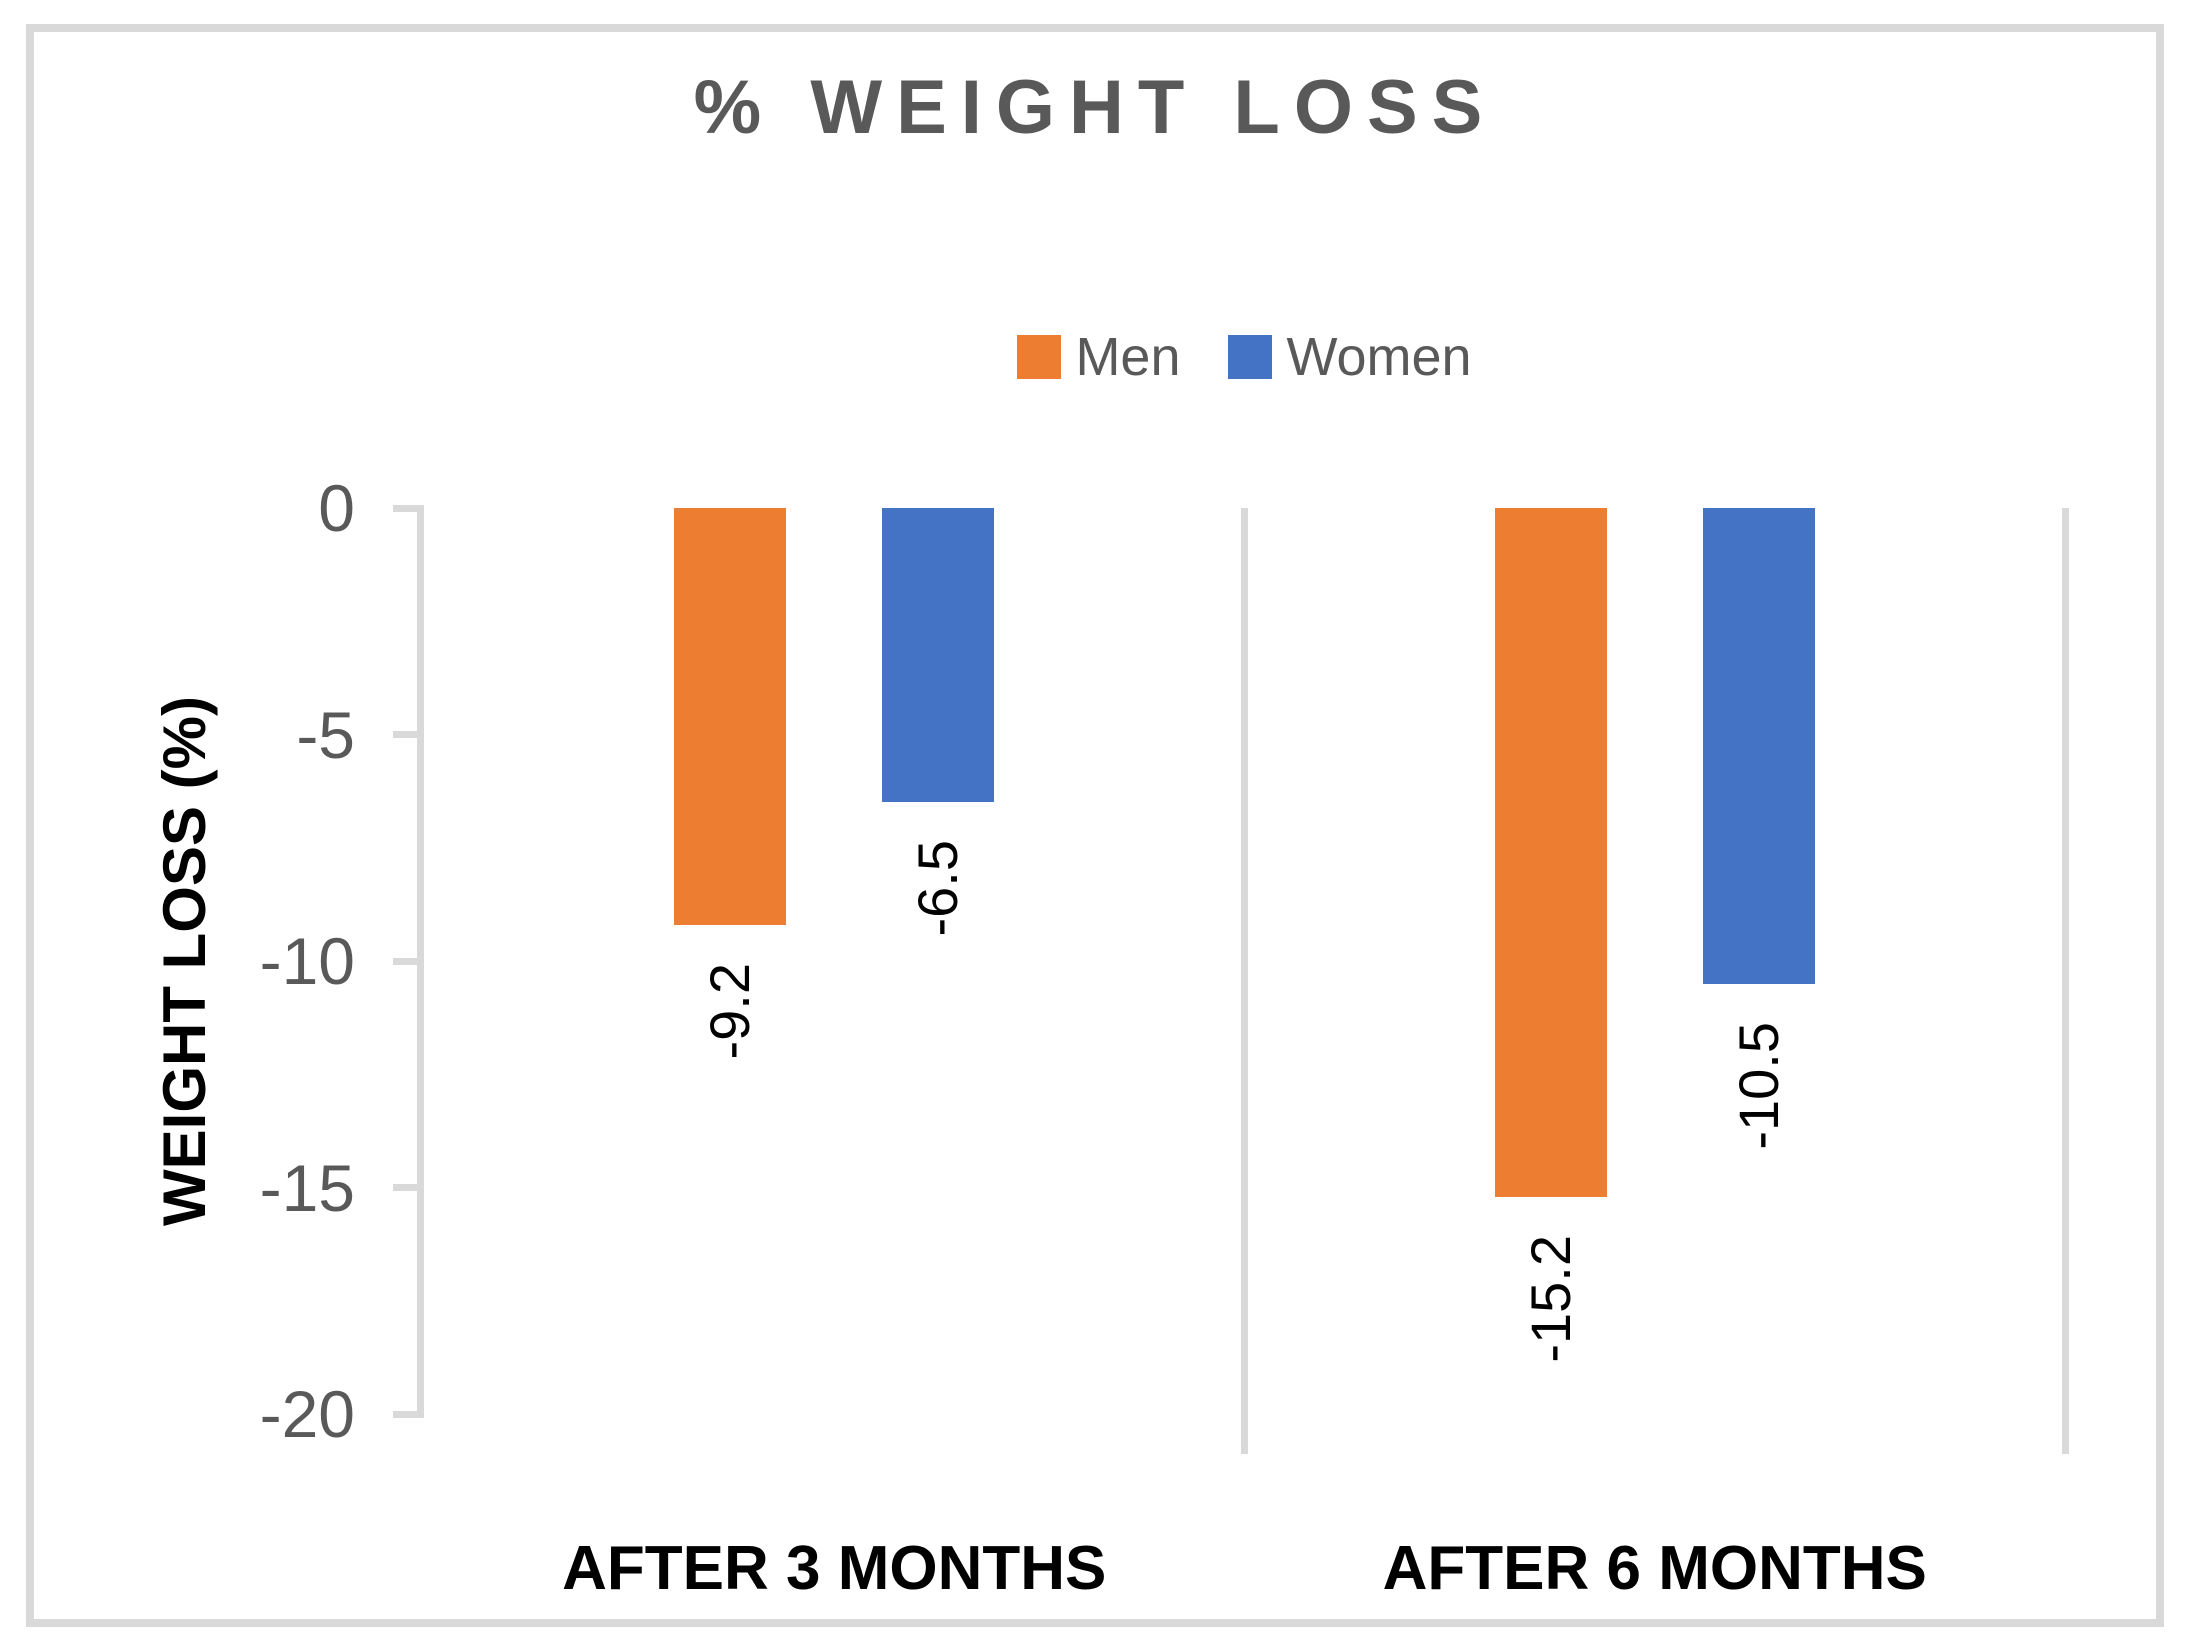 Image resolution: width=2190 pixels, height=1647 pixels. I want to click on category-boundary-line, so click(1244, 981).